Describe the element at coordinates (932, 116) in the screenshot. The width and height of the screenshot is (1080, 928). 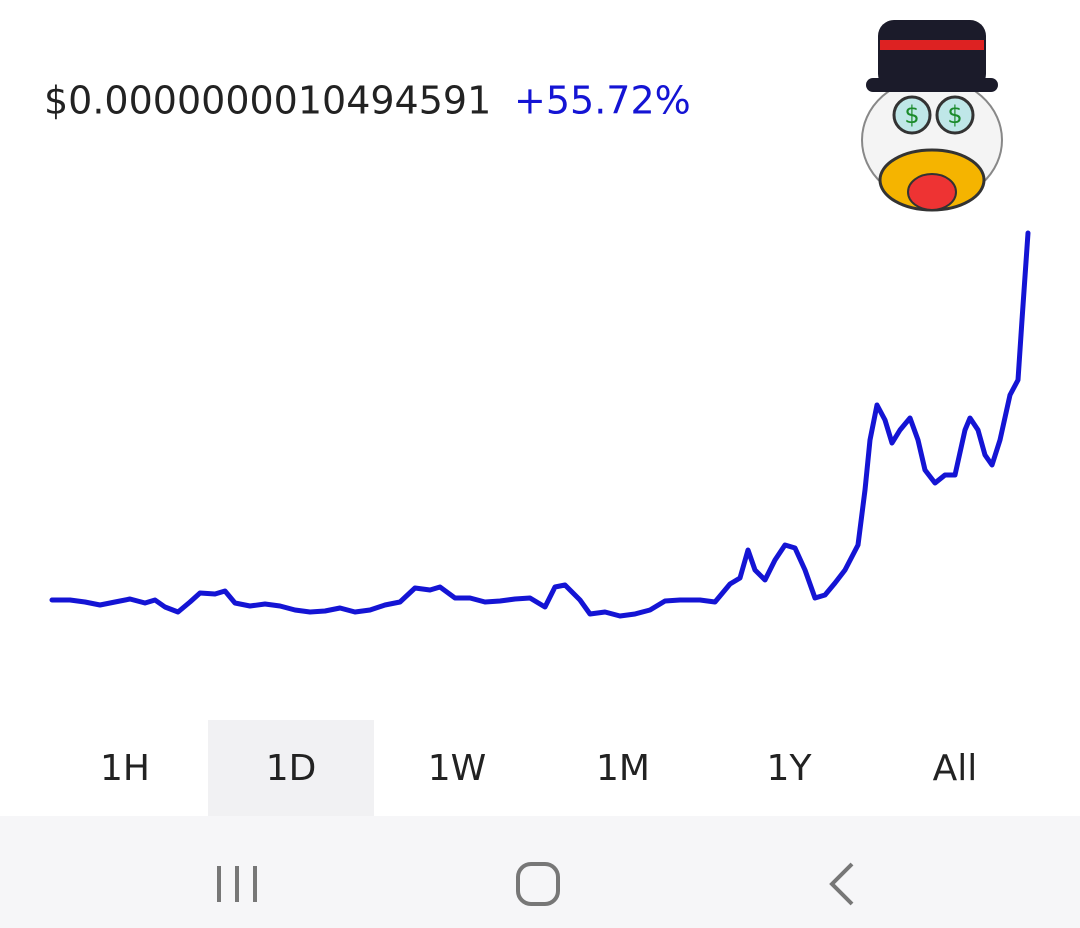
I see `avatar: $ $` at that location.